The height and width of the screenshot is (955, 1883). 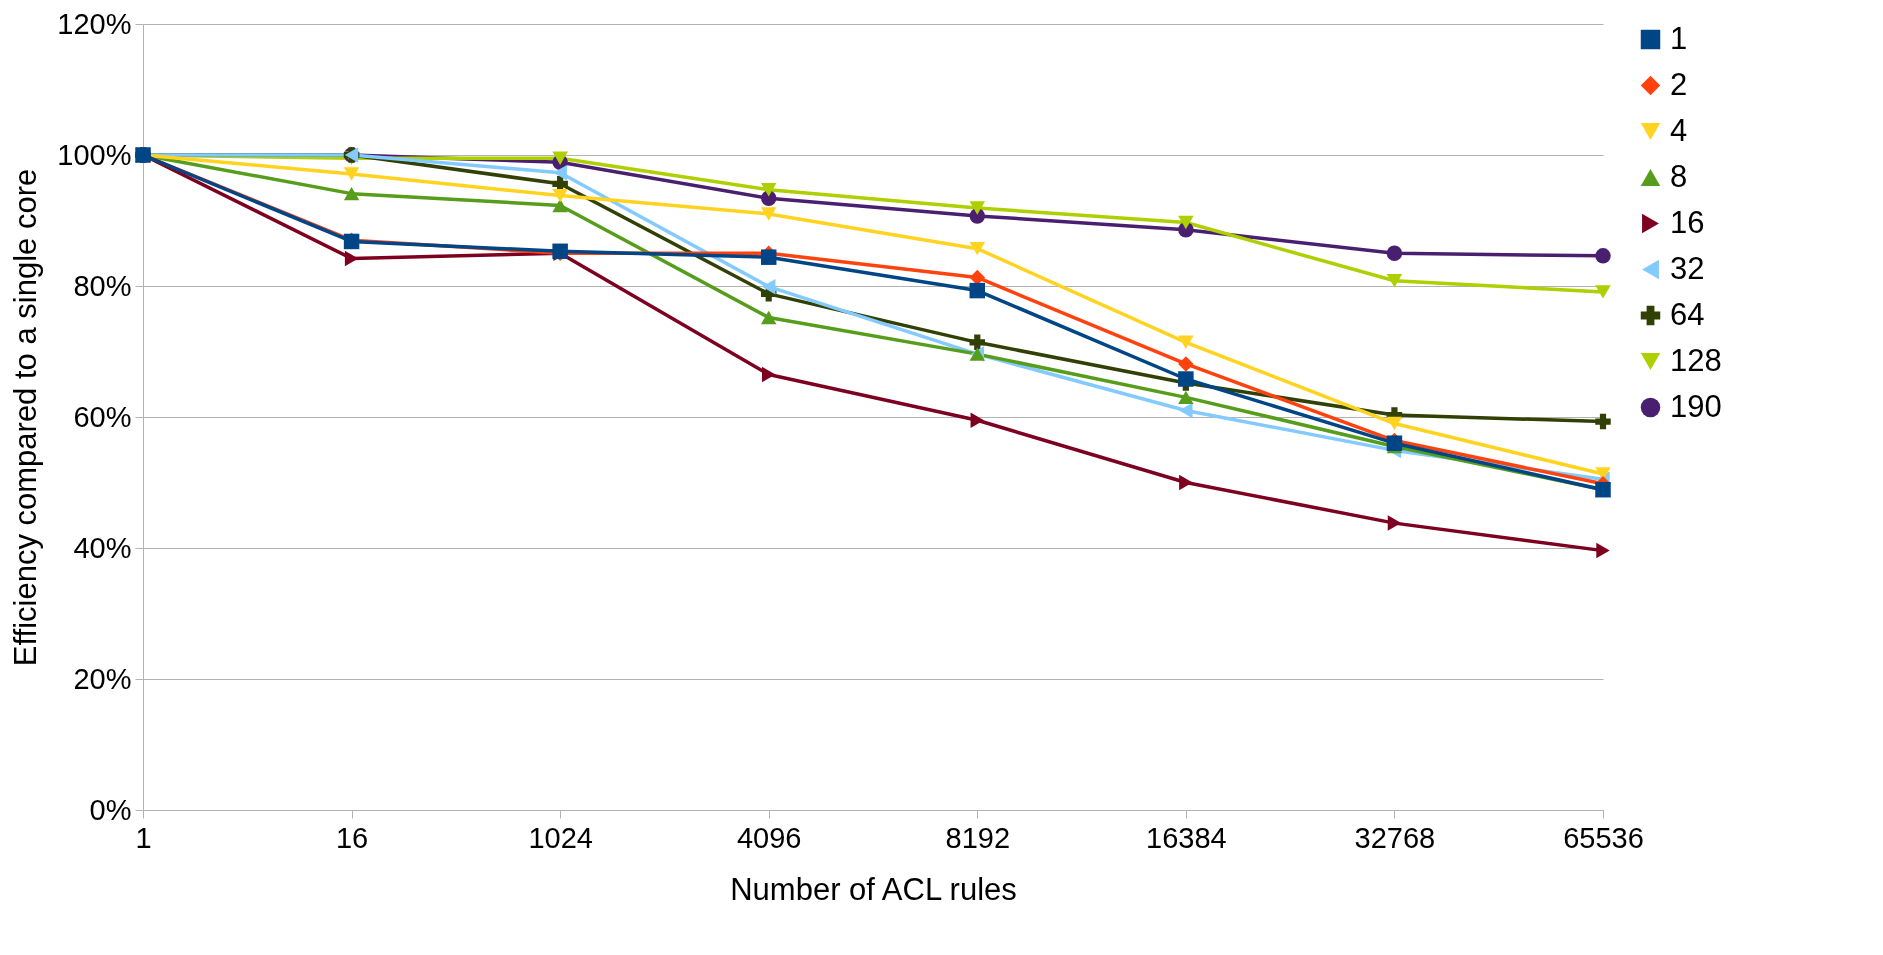 What do you see at coordinates (1186, 837) in the screenshot?
I see `x-tick-label: 16384` at bounding box center [1186, 837].